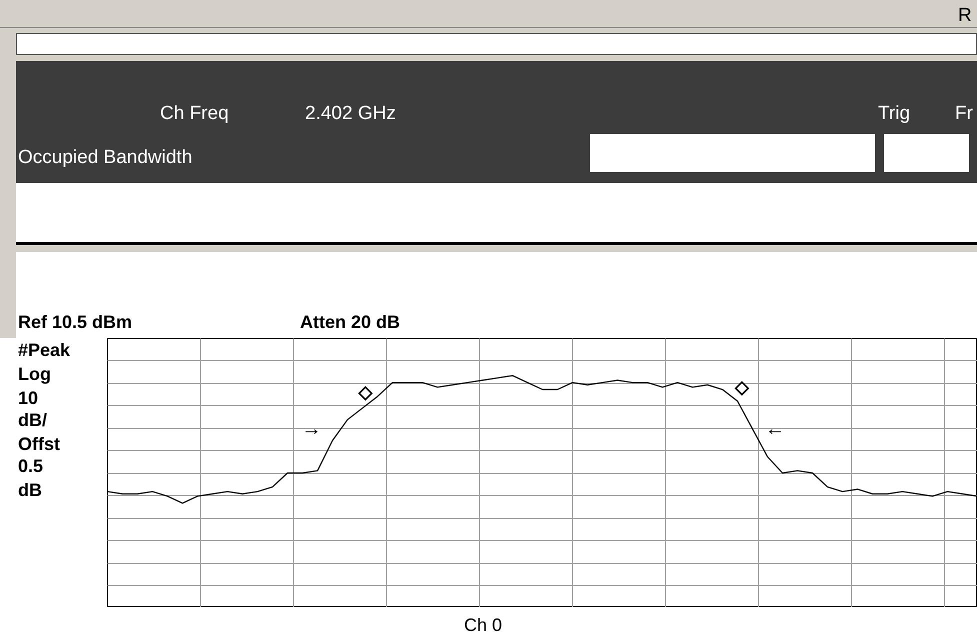 The image size is (977, 641). What do you see at coordinates (964, 114) in the screenshot?
I see `text: Fr` at bounding box center [964, 114].